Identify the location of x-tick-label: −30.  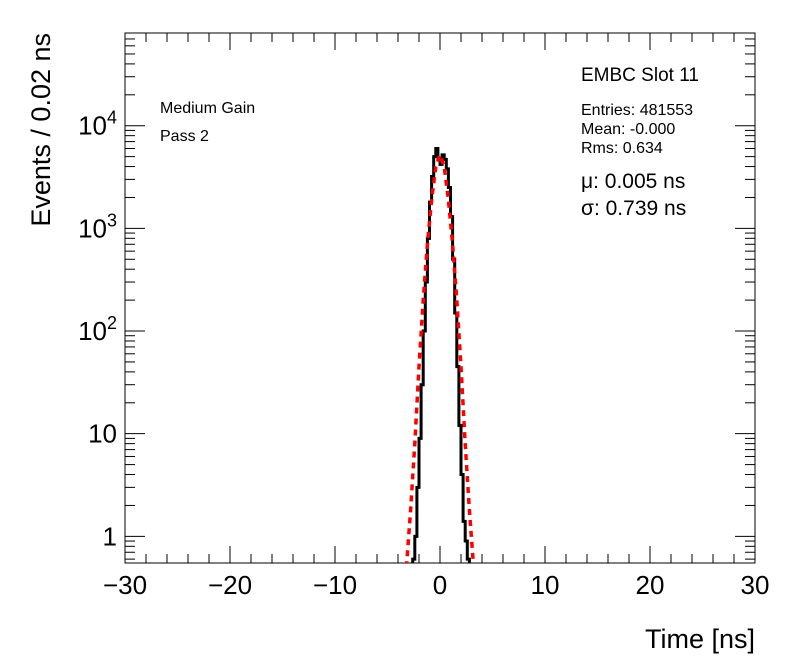
(125, 585).